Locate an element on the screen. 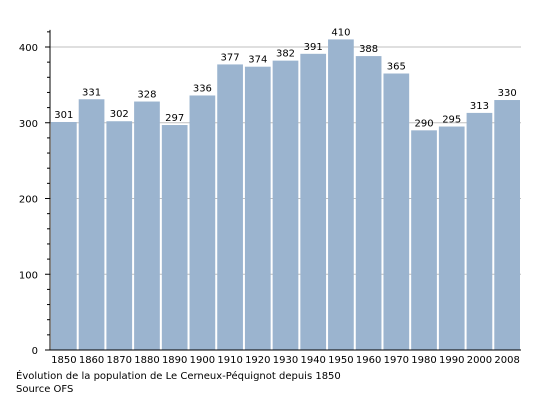 The height and width of the screenshot is (400, 550). x-tick-label: 2000 is located at coordinates (479, 360).